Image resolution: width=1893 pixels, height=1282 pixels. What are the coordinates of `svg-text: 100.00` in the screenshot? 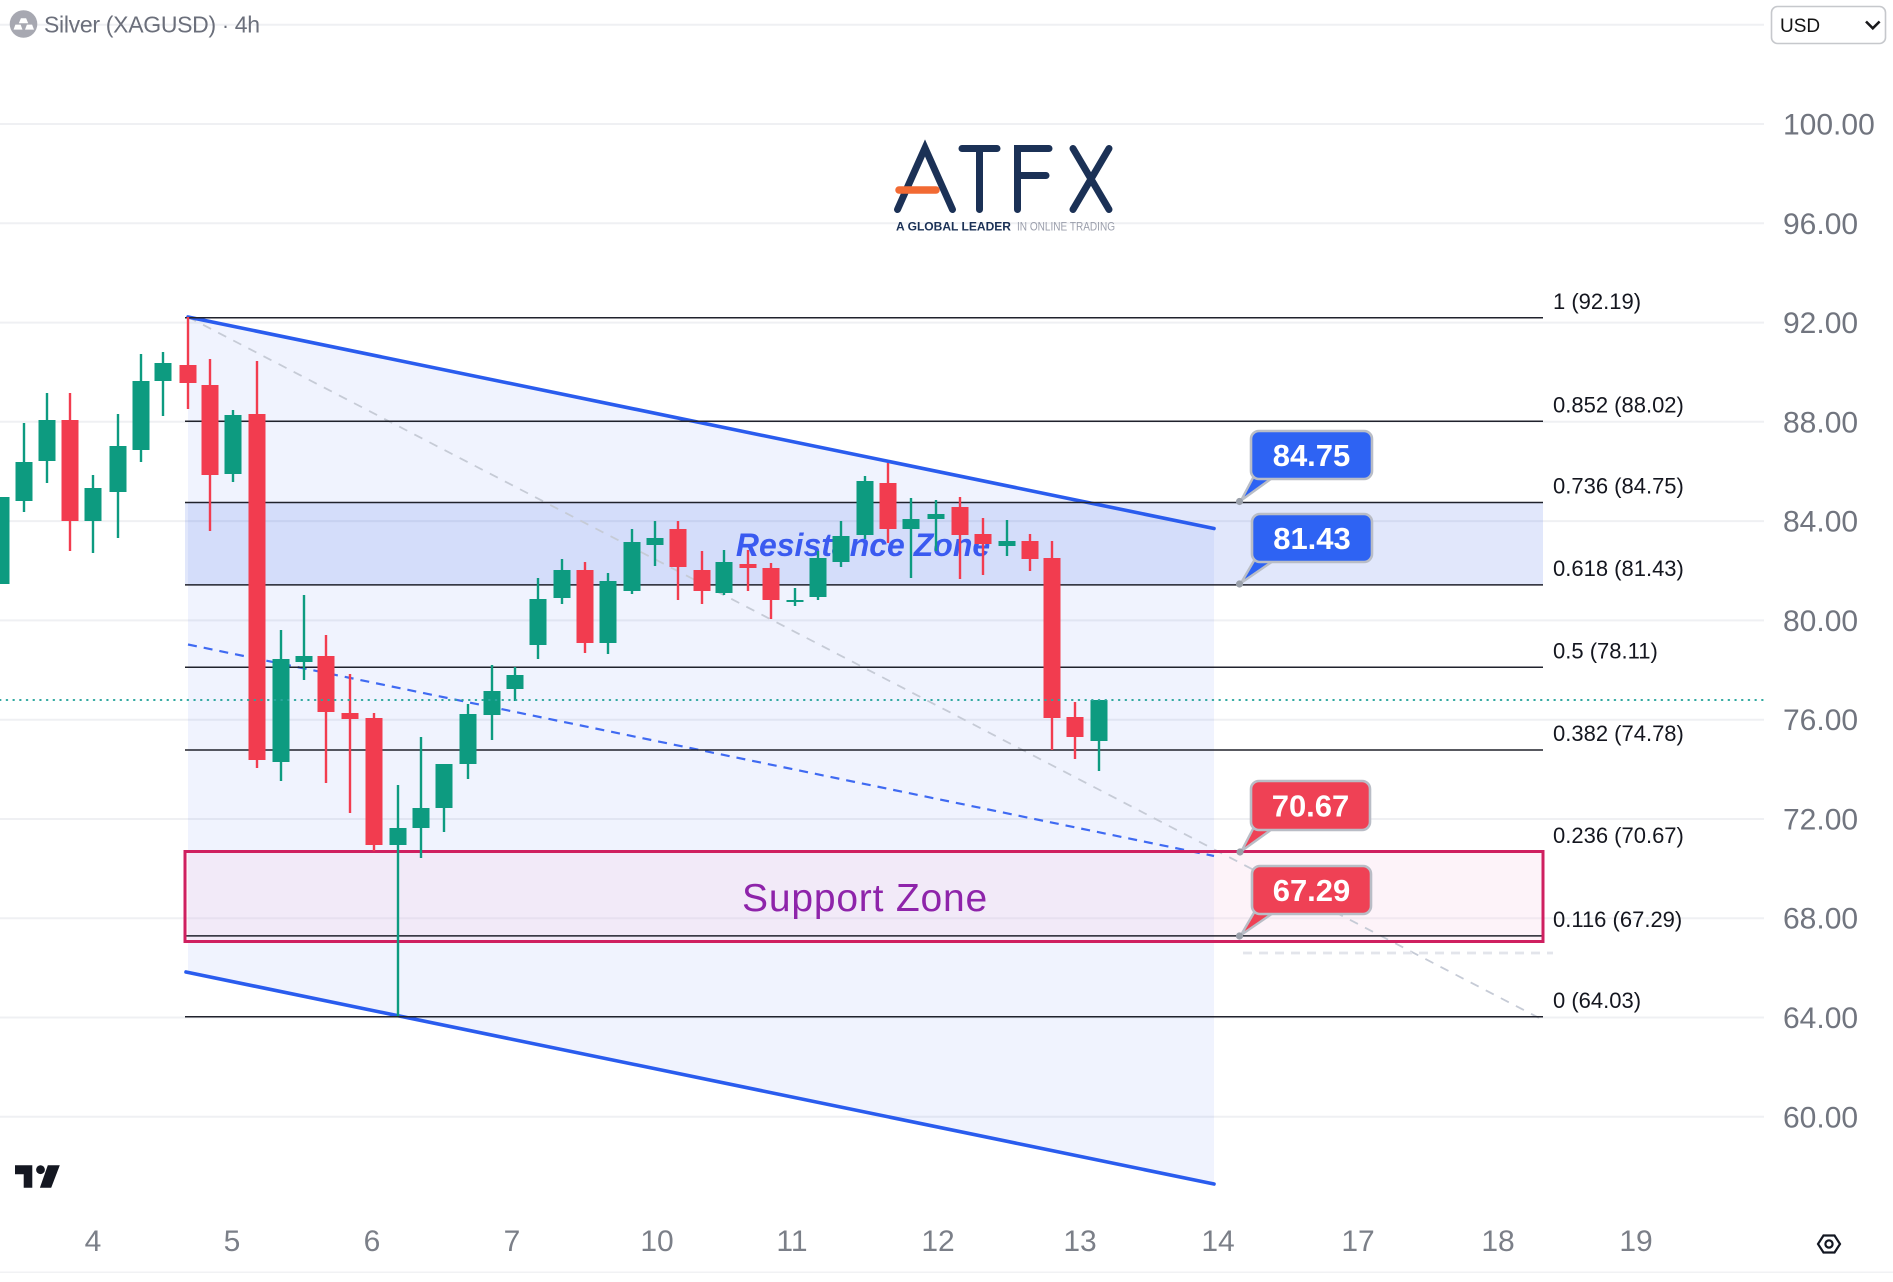 It's located at (1829, 125).